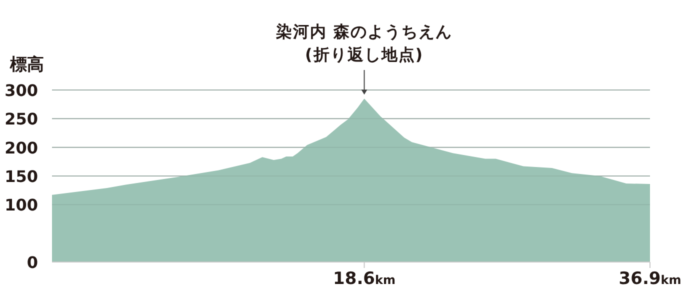 This screenshot has width=700, height=303. I want to click on y-tick-label: 150, so click(21, 176).